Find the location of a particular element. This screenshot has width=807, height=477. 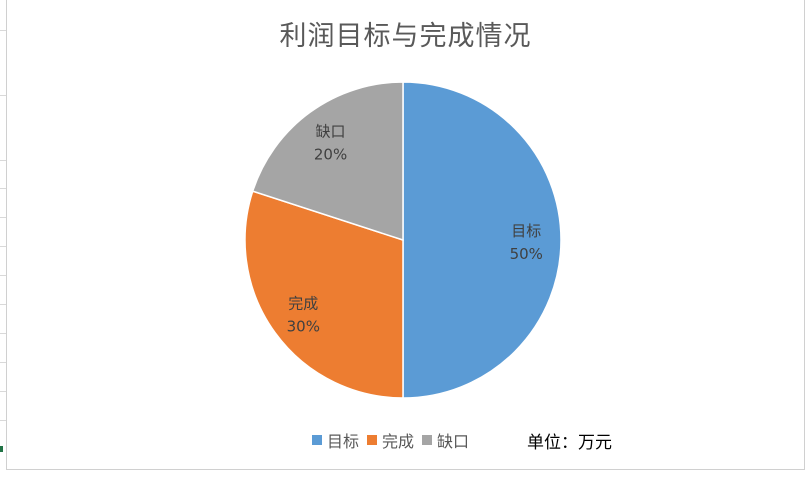

unit-note: 单位：万元 is located at coordinates (569, 443).